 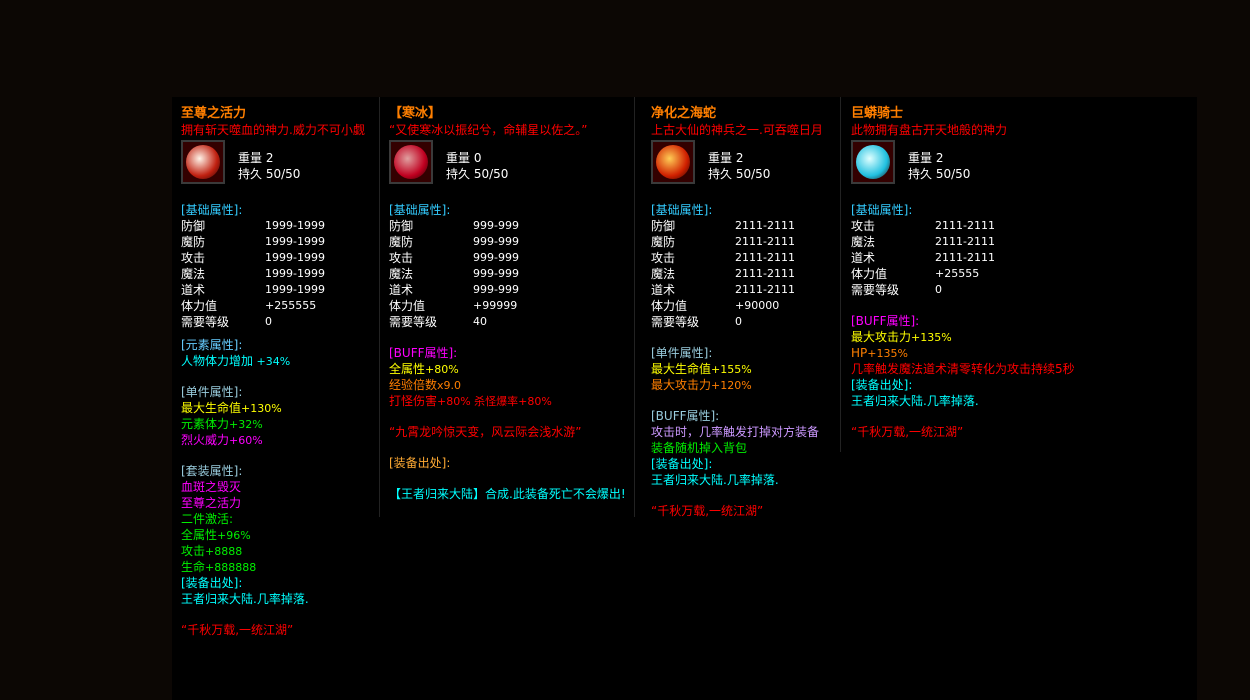 What do you see at coordinates (279, 424) in the screenshot?
I see `attribute-line: 元素体力+32%` at bounding box center [279, 424].